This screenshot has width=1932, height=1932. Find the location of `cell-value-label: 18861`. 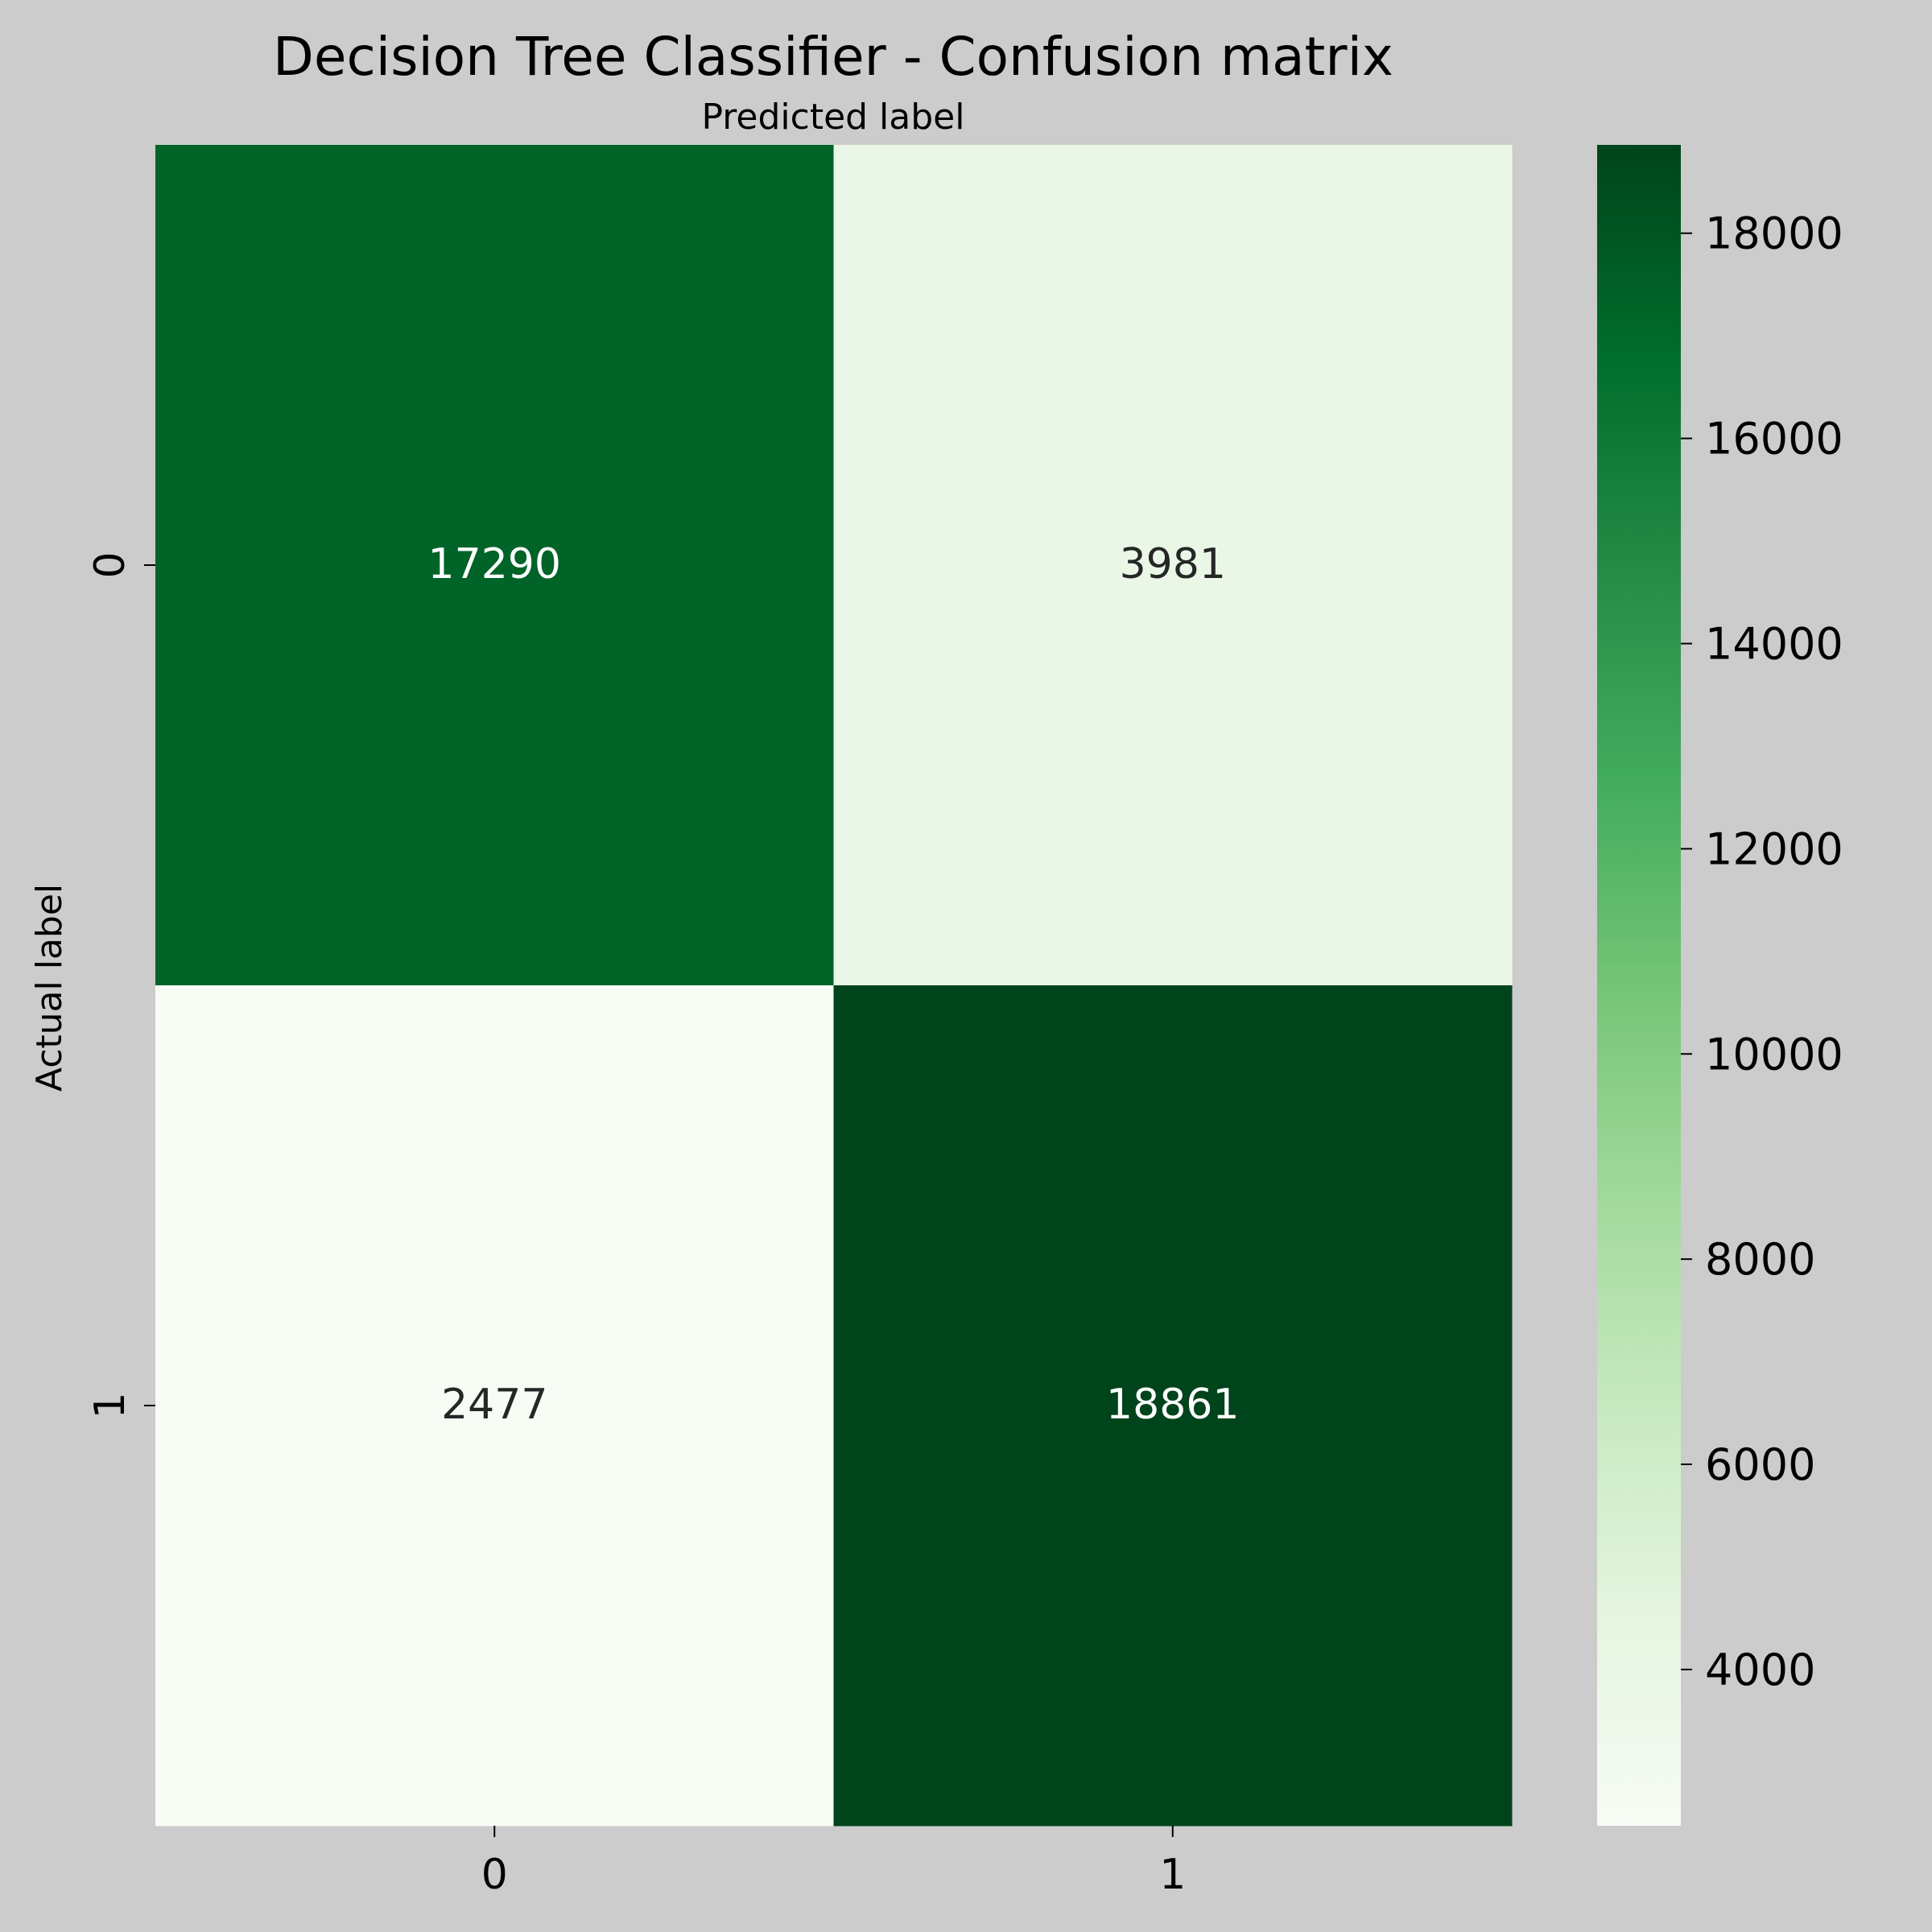

cell-value-label: 18861 is located at coordinates (1172, 1405).